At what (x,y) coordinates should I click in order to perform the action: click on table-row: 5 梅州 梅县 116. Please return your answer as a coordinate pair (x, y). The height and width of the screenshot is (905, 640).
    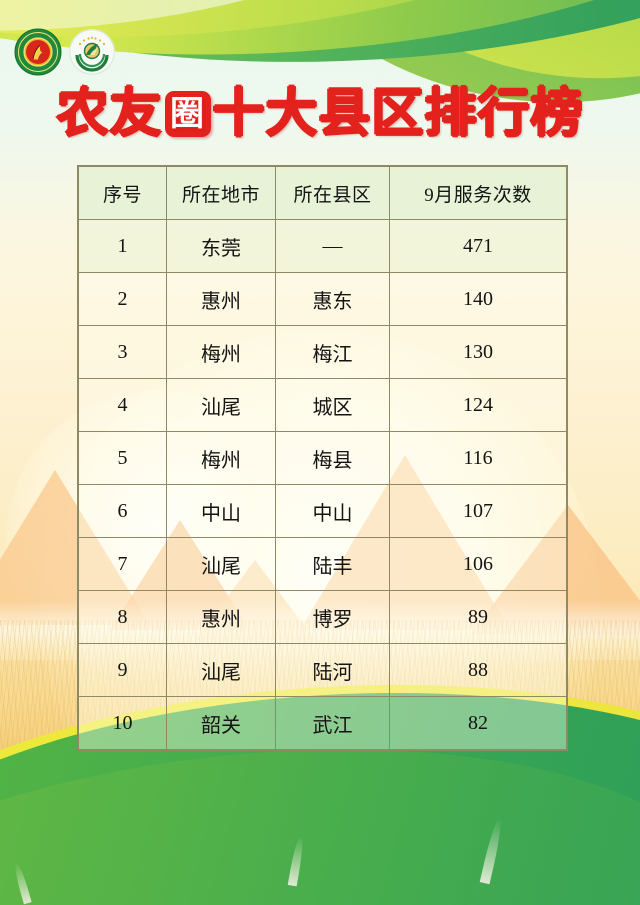
    Looking at the image, I should click on (322, 458).